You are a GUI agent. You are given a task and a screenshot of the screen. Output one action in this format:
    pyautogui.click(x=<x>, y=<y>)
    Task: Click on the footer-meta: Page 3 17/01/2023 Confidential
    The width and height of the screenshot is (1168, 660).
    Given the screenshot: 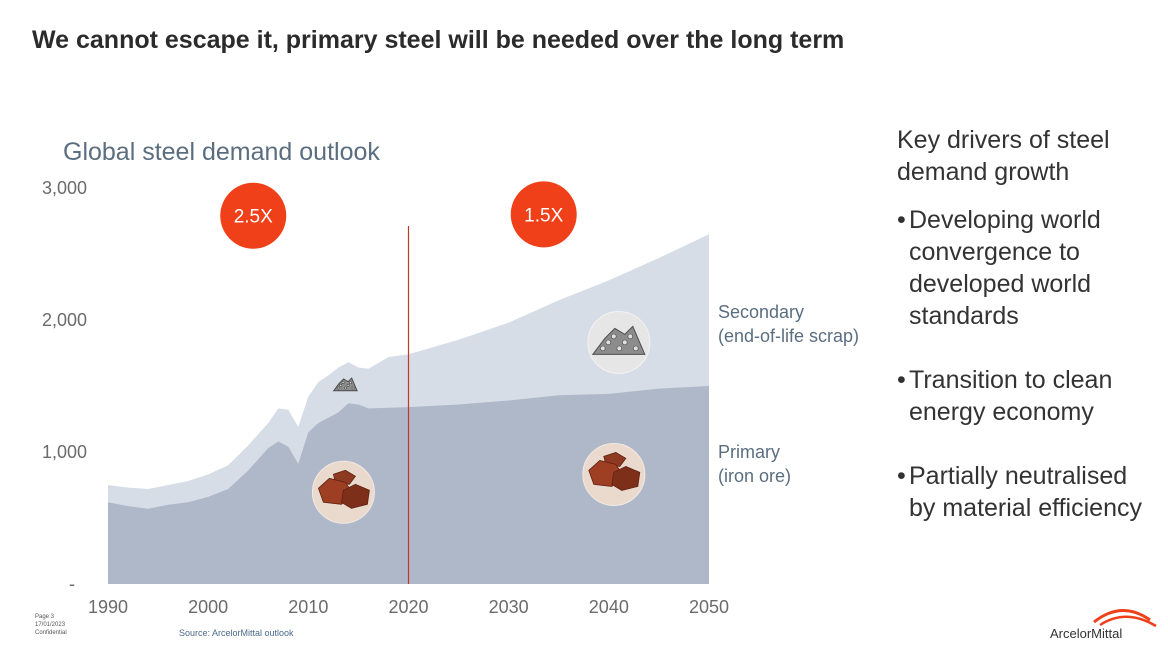 What is the action you would take?
    pyautogui.click(x=51, y=625)
    